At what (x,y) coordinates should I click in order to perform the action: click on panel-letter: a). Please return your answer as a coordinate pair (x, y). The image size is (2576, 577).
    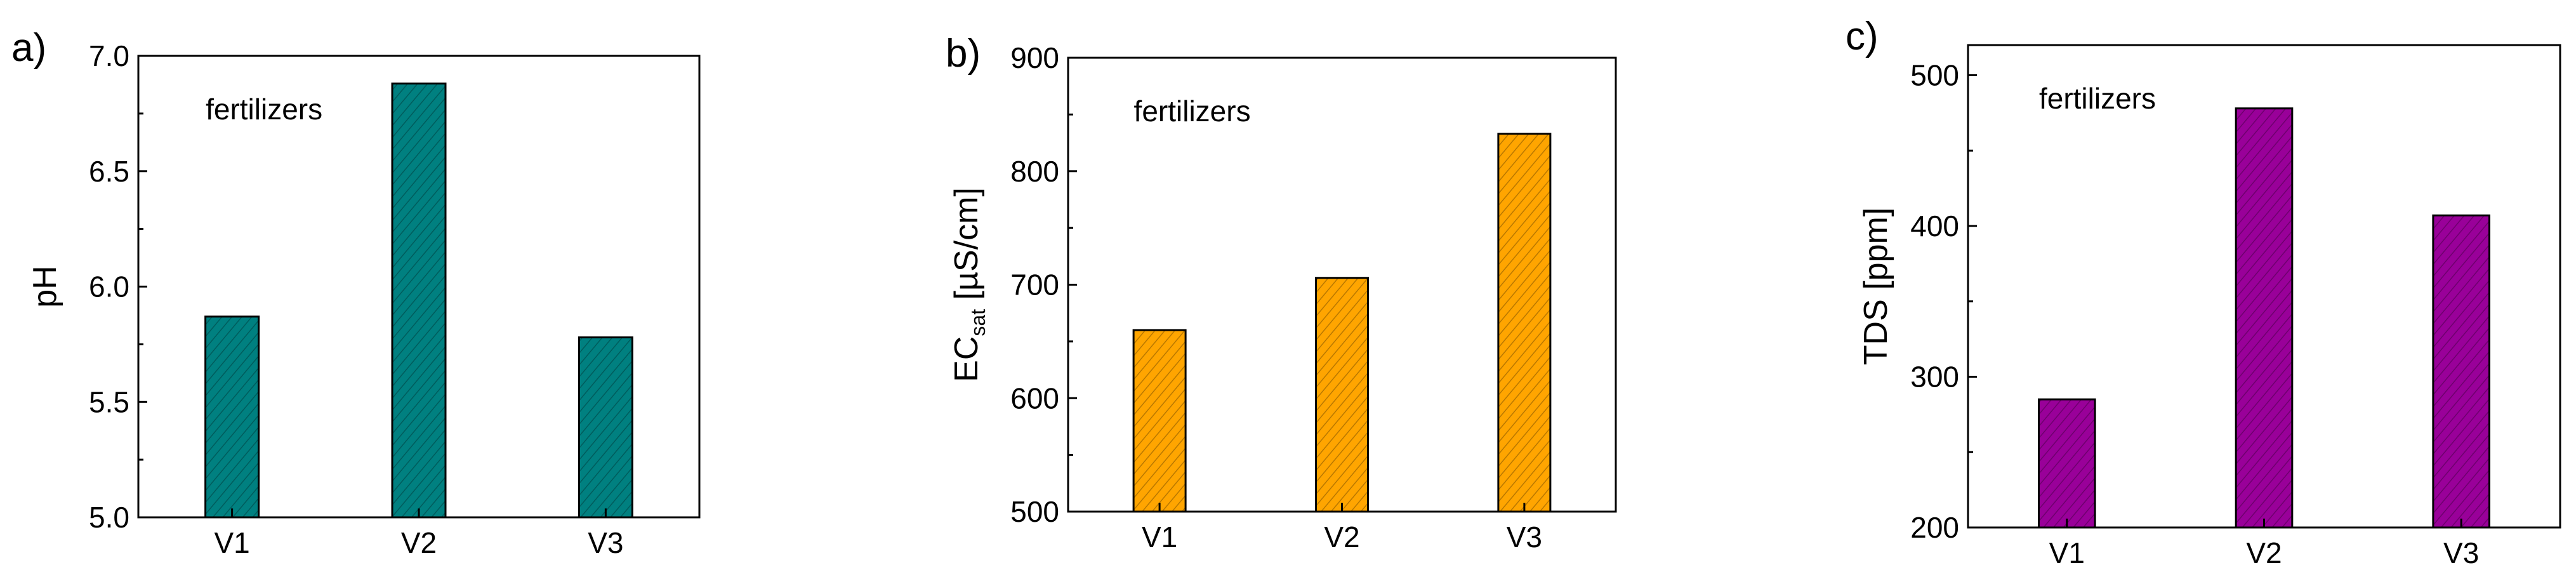
    Looking at the image, I should click on (28, 48).